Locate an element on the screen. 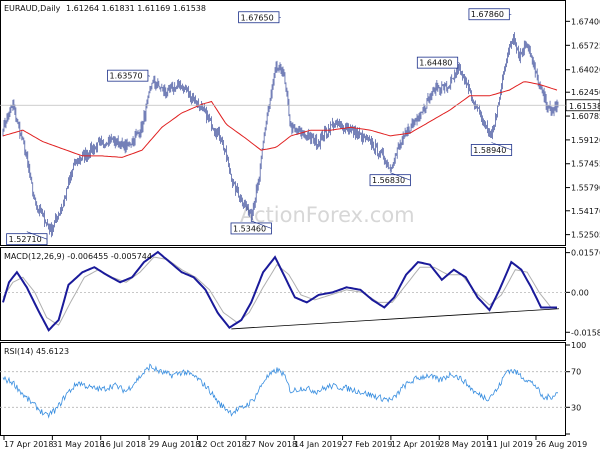 Image resolution: width=600 pixels, height=450 pixels. current-price-box is located at coordinates (582, 105).